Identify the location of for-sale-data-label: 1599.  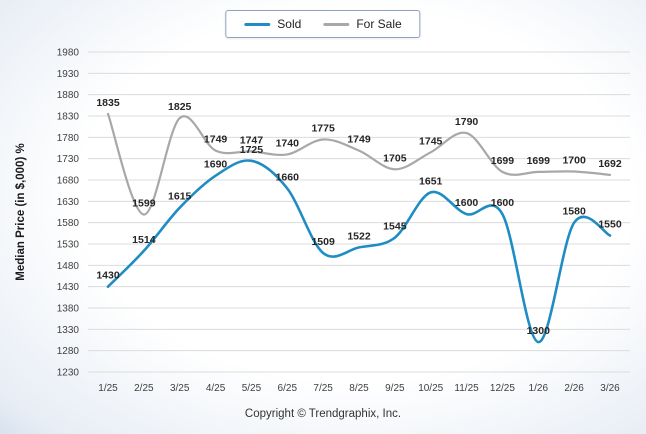
(144, 204).